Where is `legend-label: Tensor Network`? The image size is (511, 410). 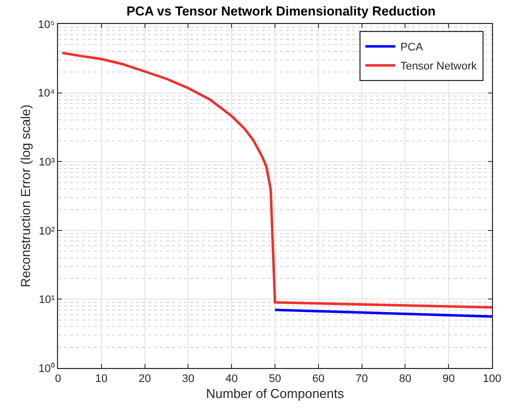 legend-label: Tensor Network is located at coordinates (439, 66).